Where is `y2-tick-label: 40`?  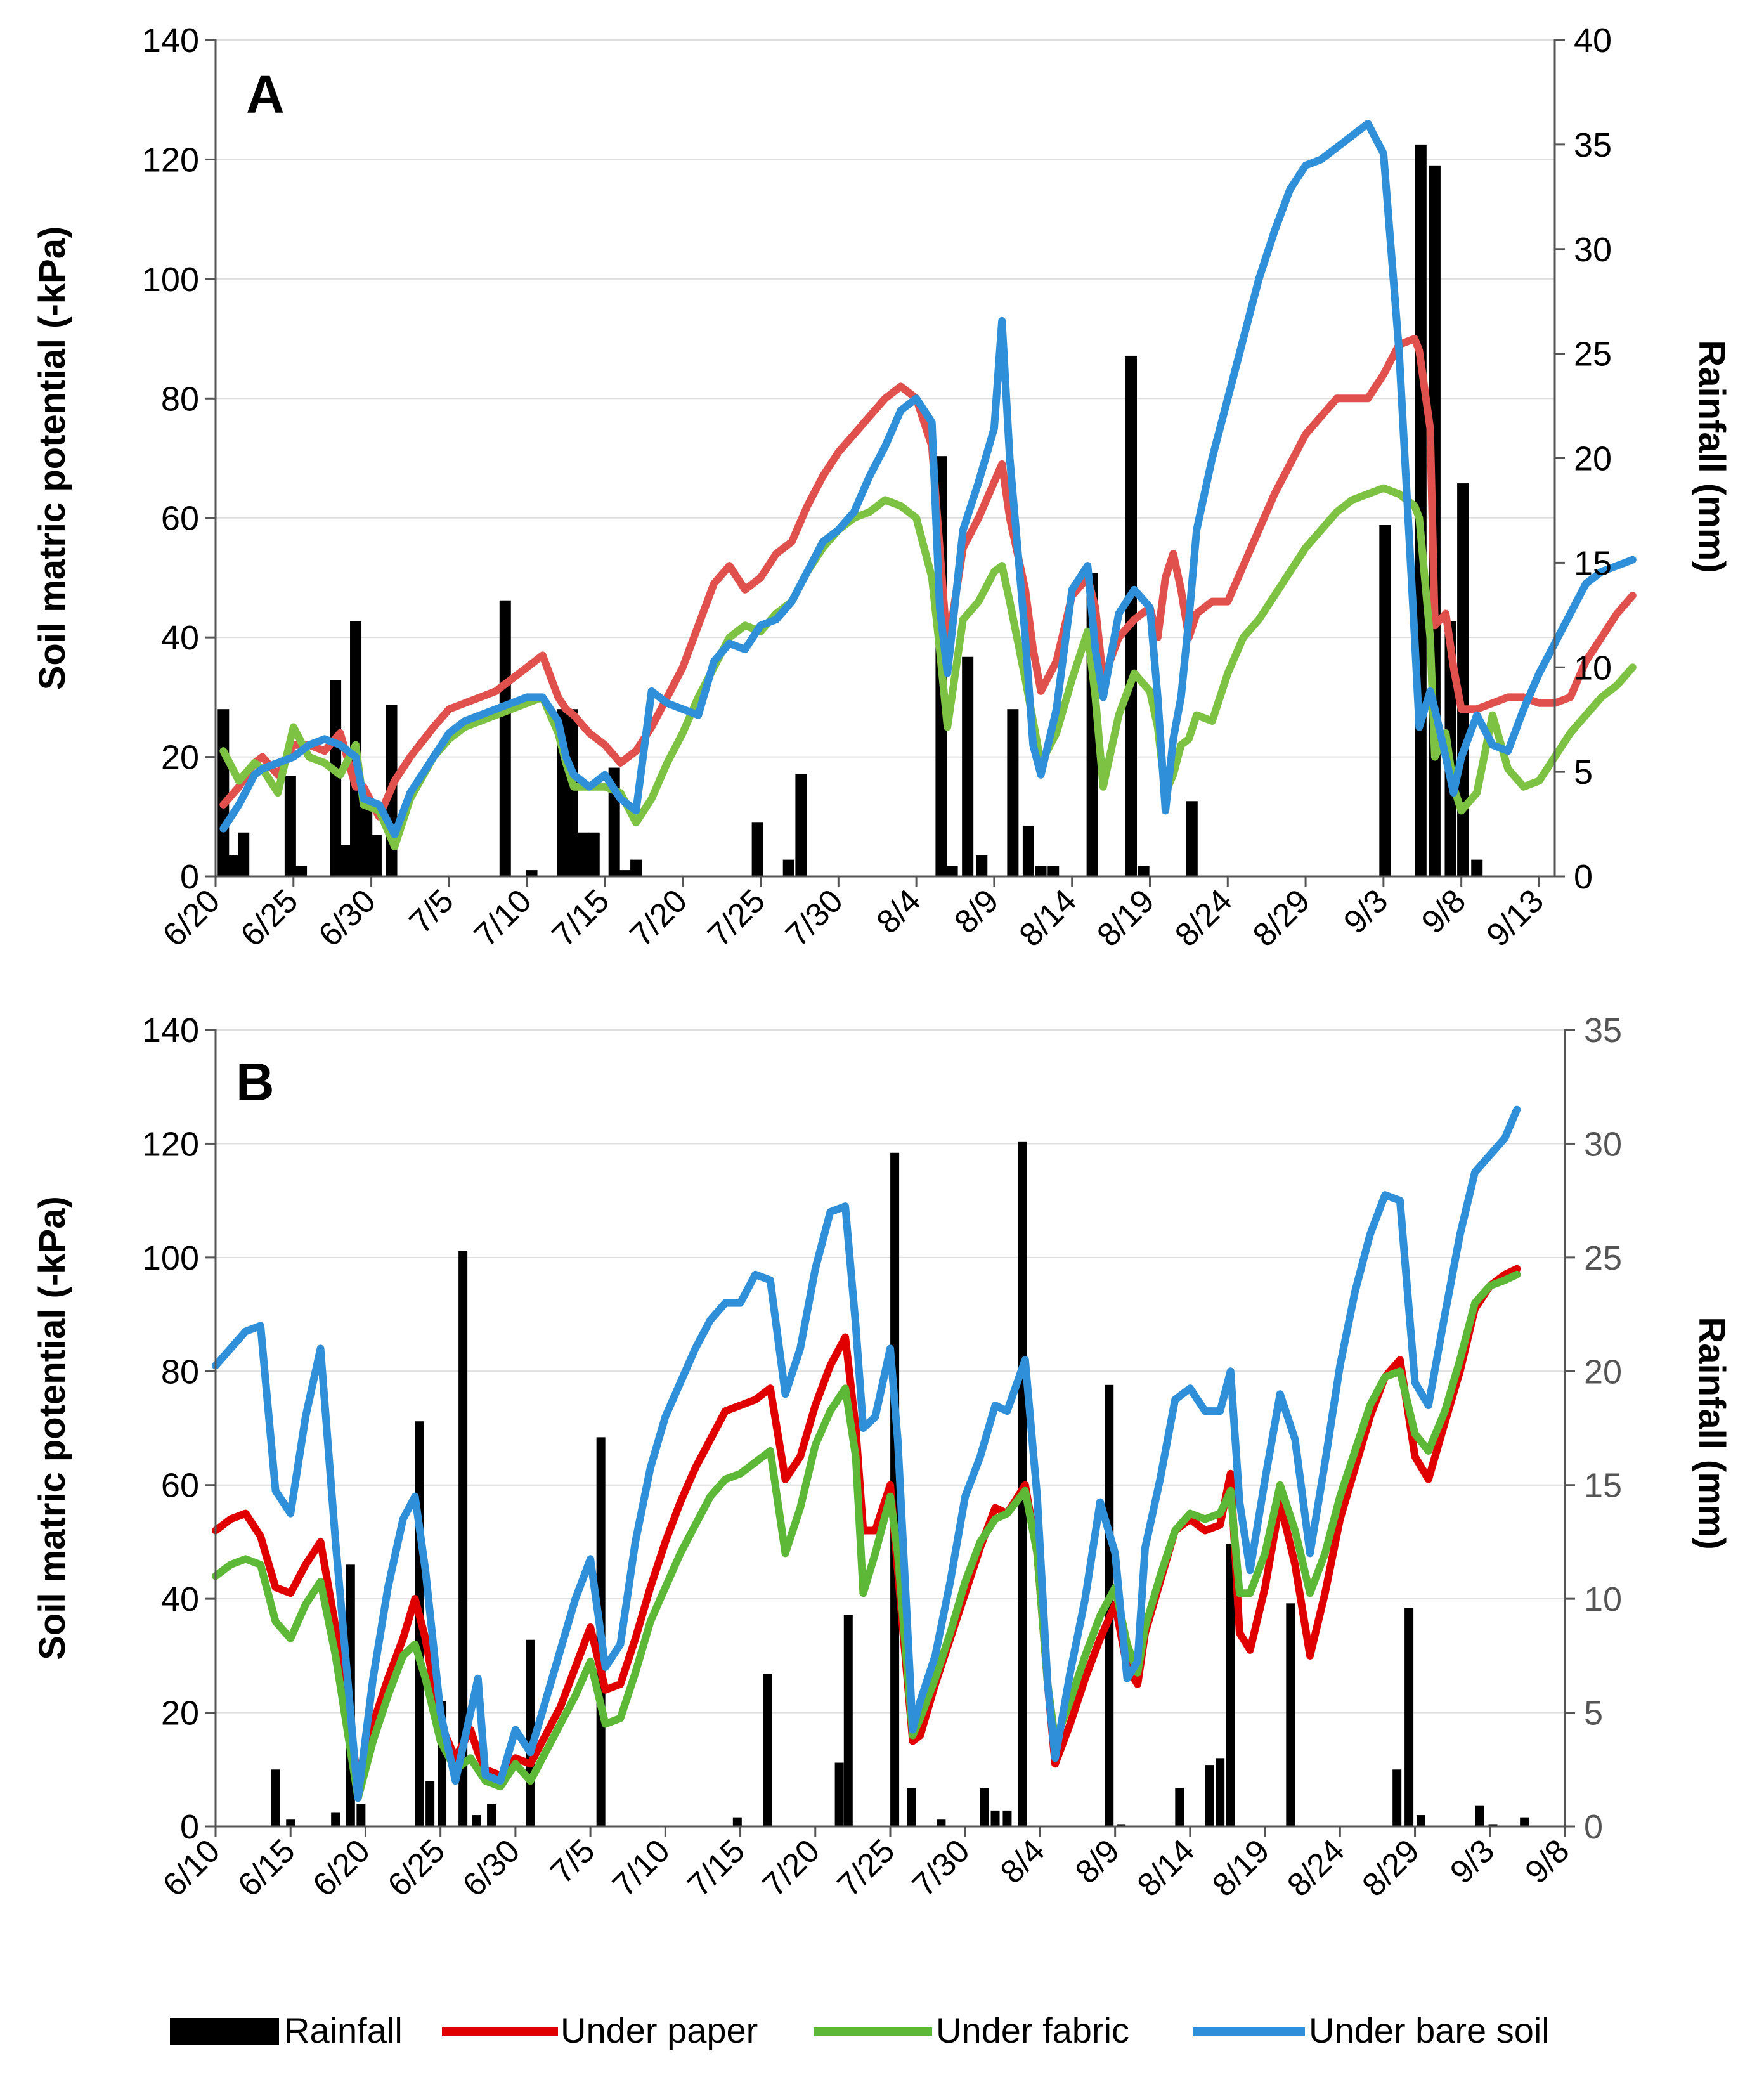
y2-tick-label: 40 is located at coordinates (1593, 41).